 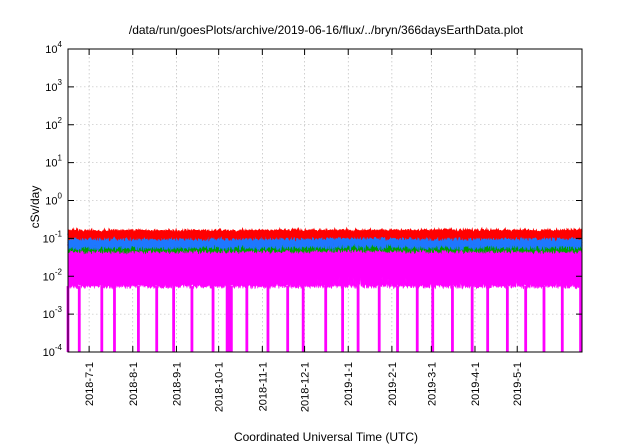 What do you see at coordinates (325, 231) in the screenshot?
I see `series-line` at bounding box center [325, 231].